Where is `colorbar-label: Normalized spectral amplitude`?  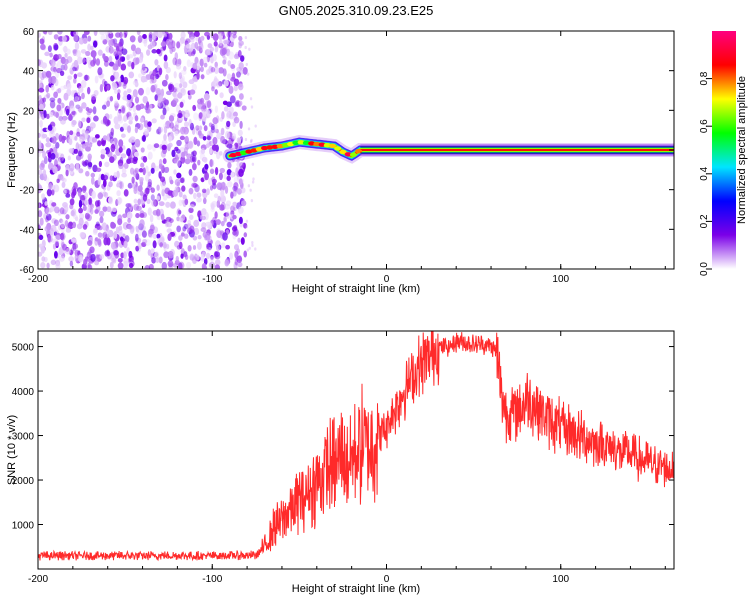 colorbar-label: Normalized spectral amplitude is located at coordinates (742, 150).